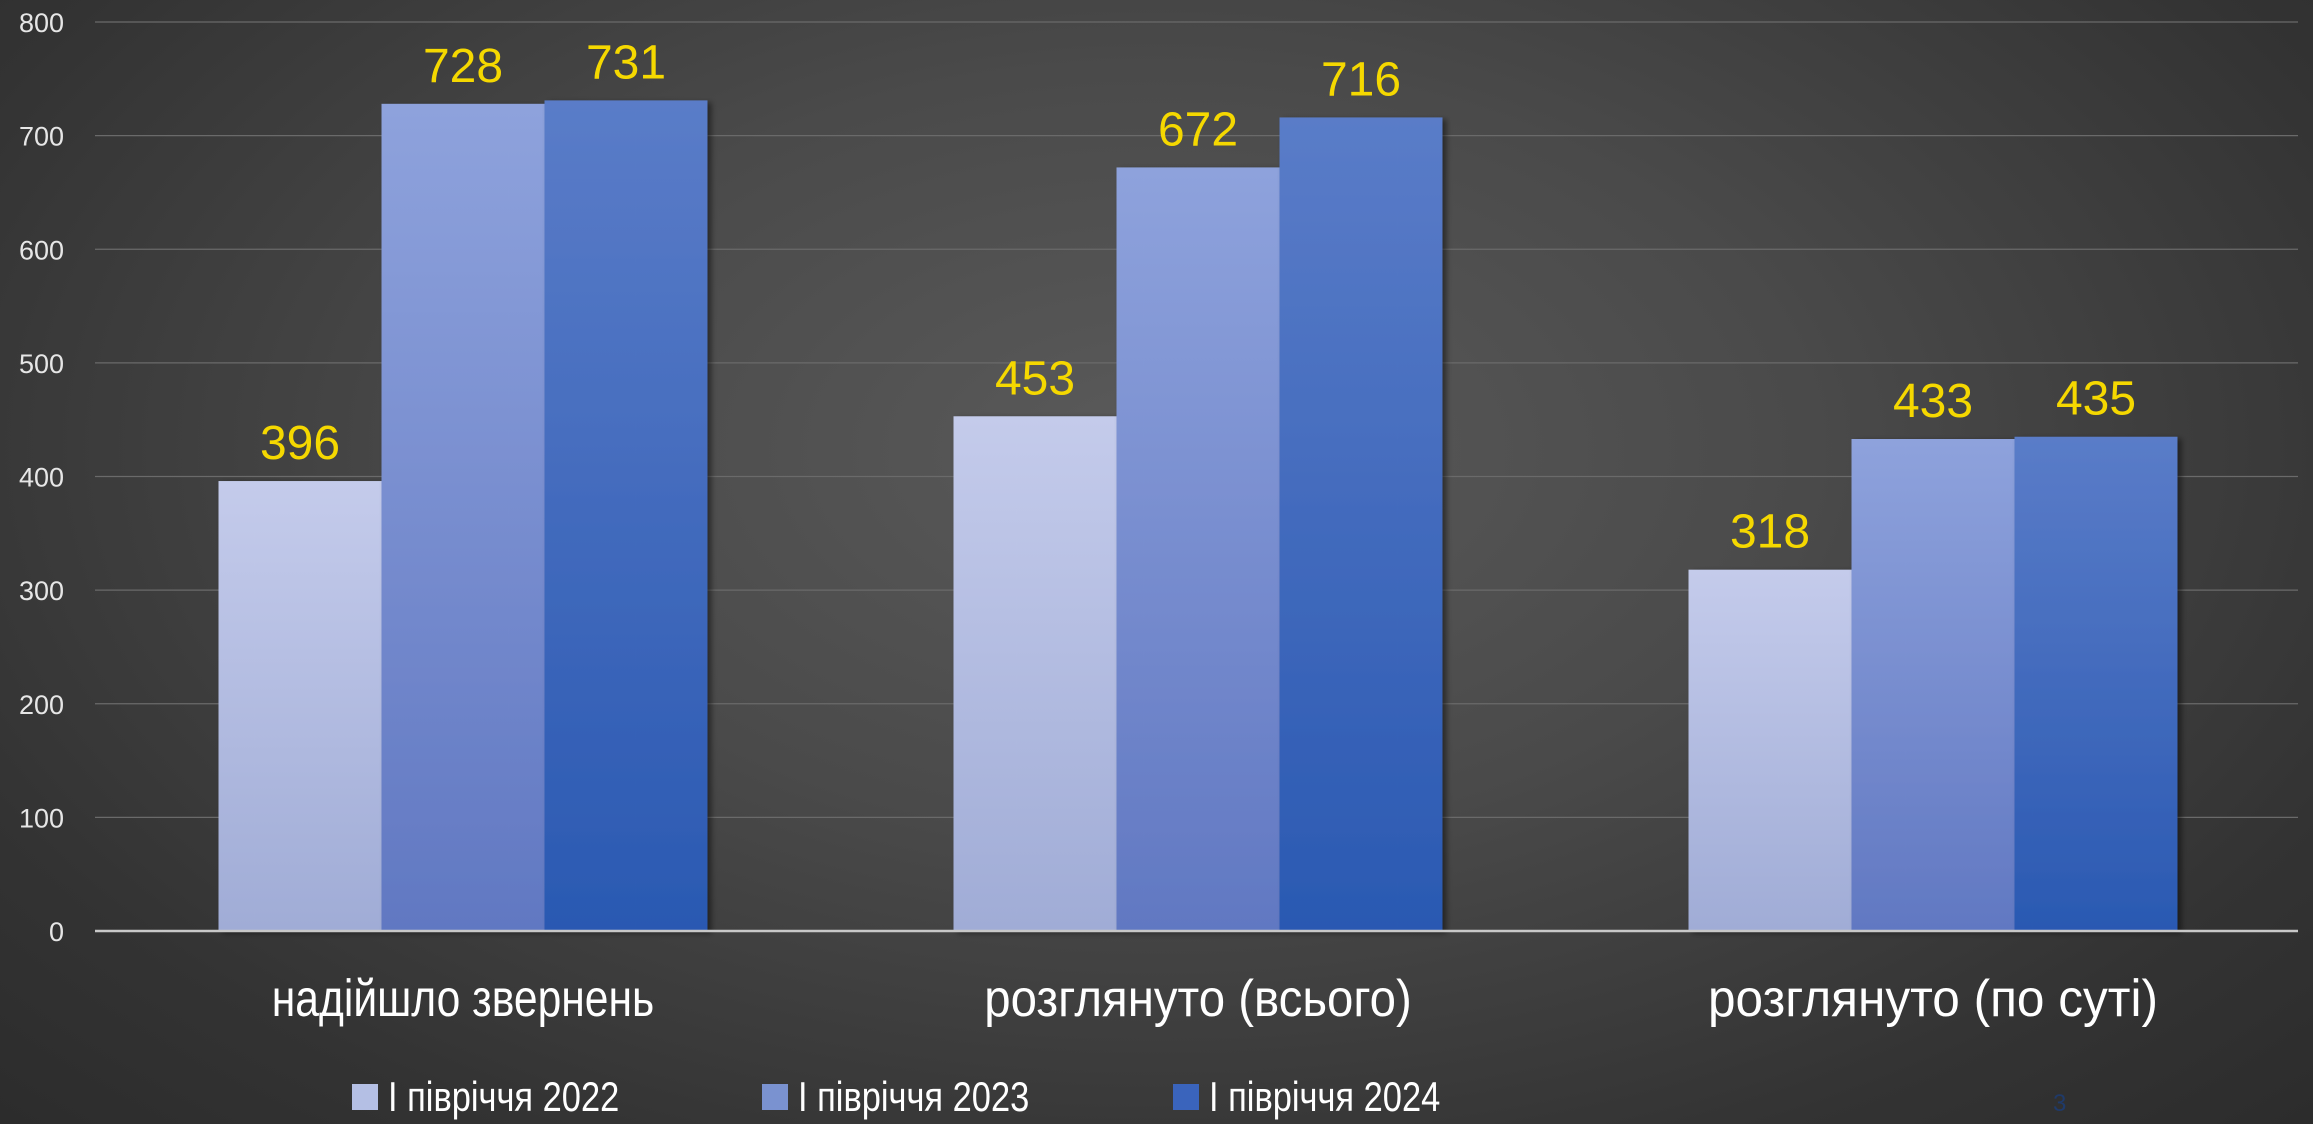 The width and height of the screenshot is (2313, 1124). What do you see at coordinates (41, 137) in the screenshot?
I see `y-tick-label: 700` at bounding box center [41, 137].